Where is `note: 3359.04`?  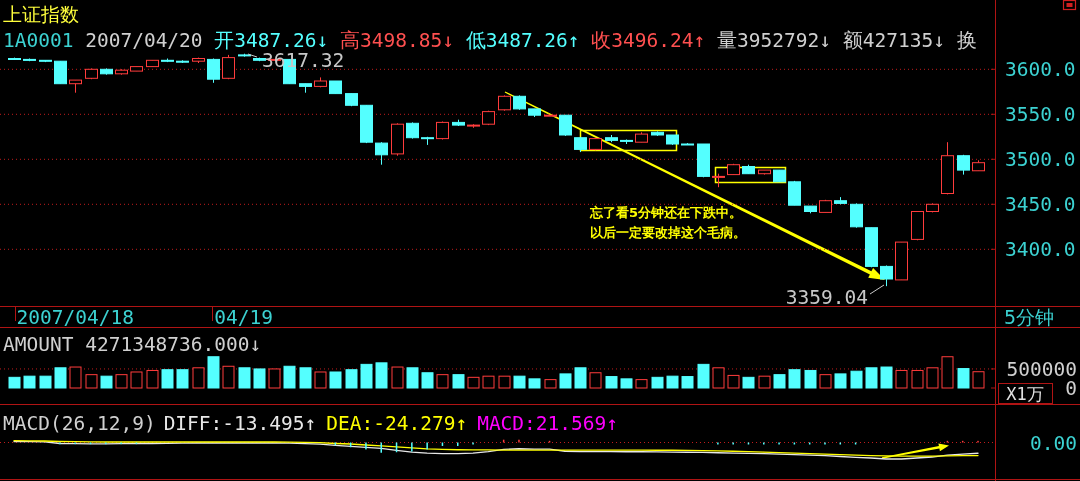 note: 3359.04 is located at coordinates (835, 296).